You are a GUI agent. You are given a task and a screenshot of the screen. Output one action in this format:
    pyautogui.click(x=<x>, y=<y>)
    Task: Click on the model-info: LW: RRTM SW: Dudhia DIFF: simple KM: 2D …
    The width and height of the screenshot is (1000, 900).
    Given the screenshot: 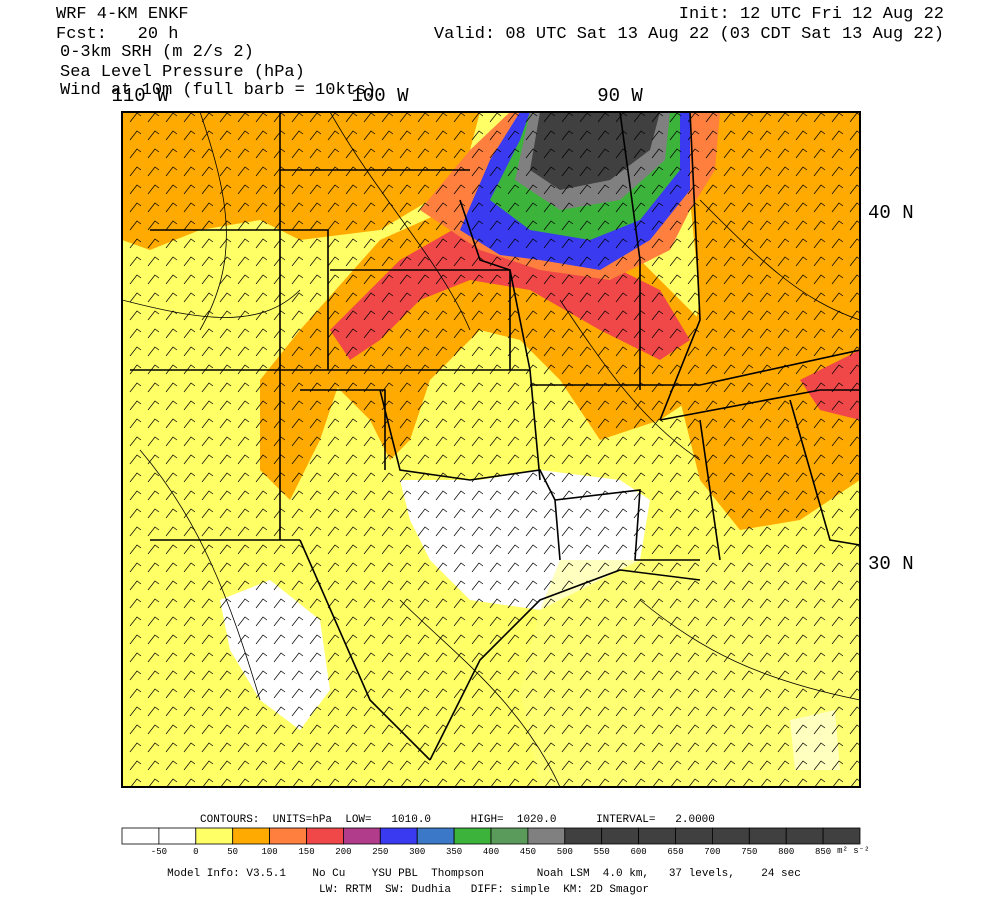 What is the action you would take?
    pyautogui.click(x=484, y=890)
    